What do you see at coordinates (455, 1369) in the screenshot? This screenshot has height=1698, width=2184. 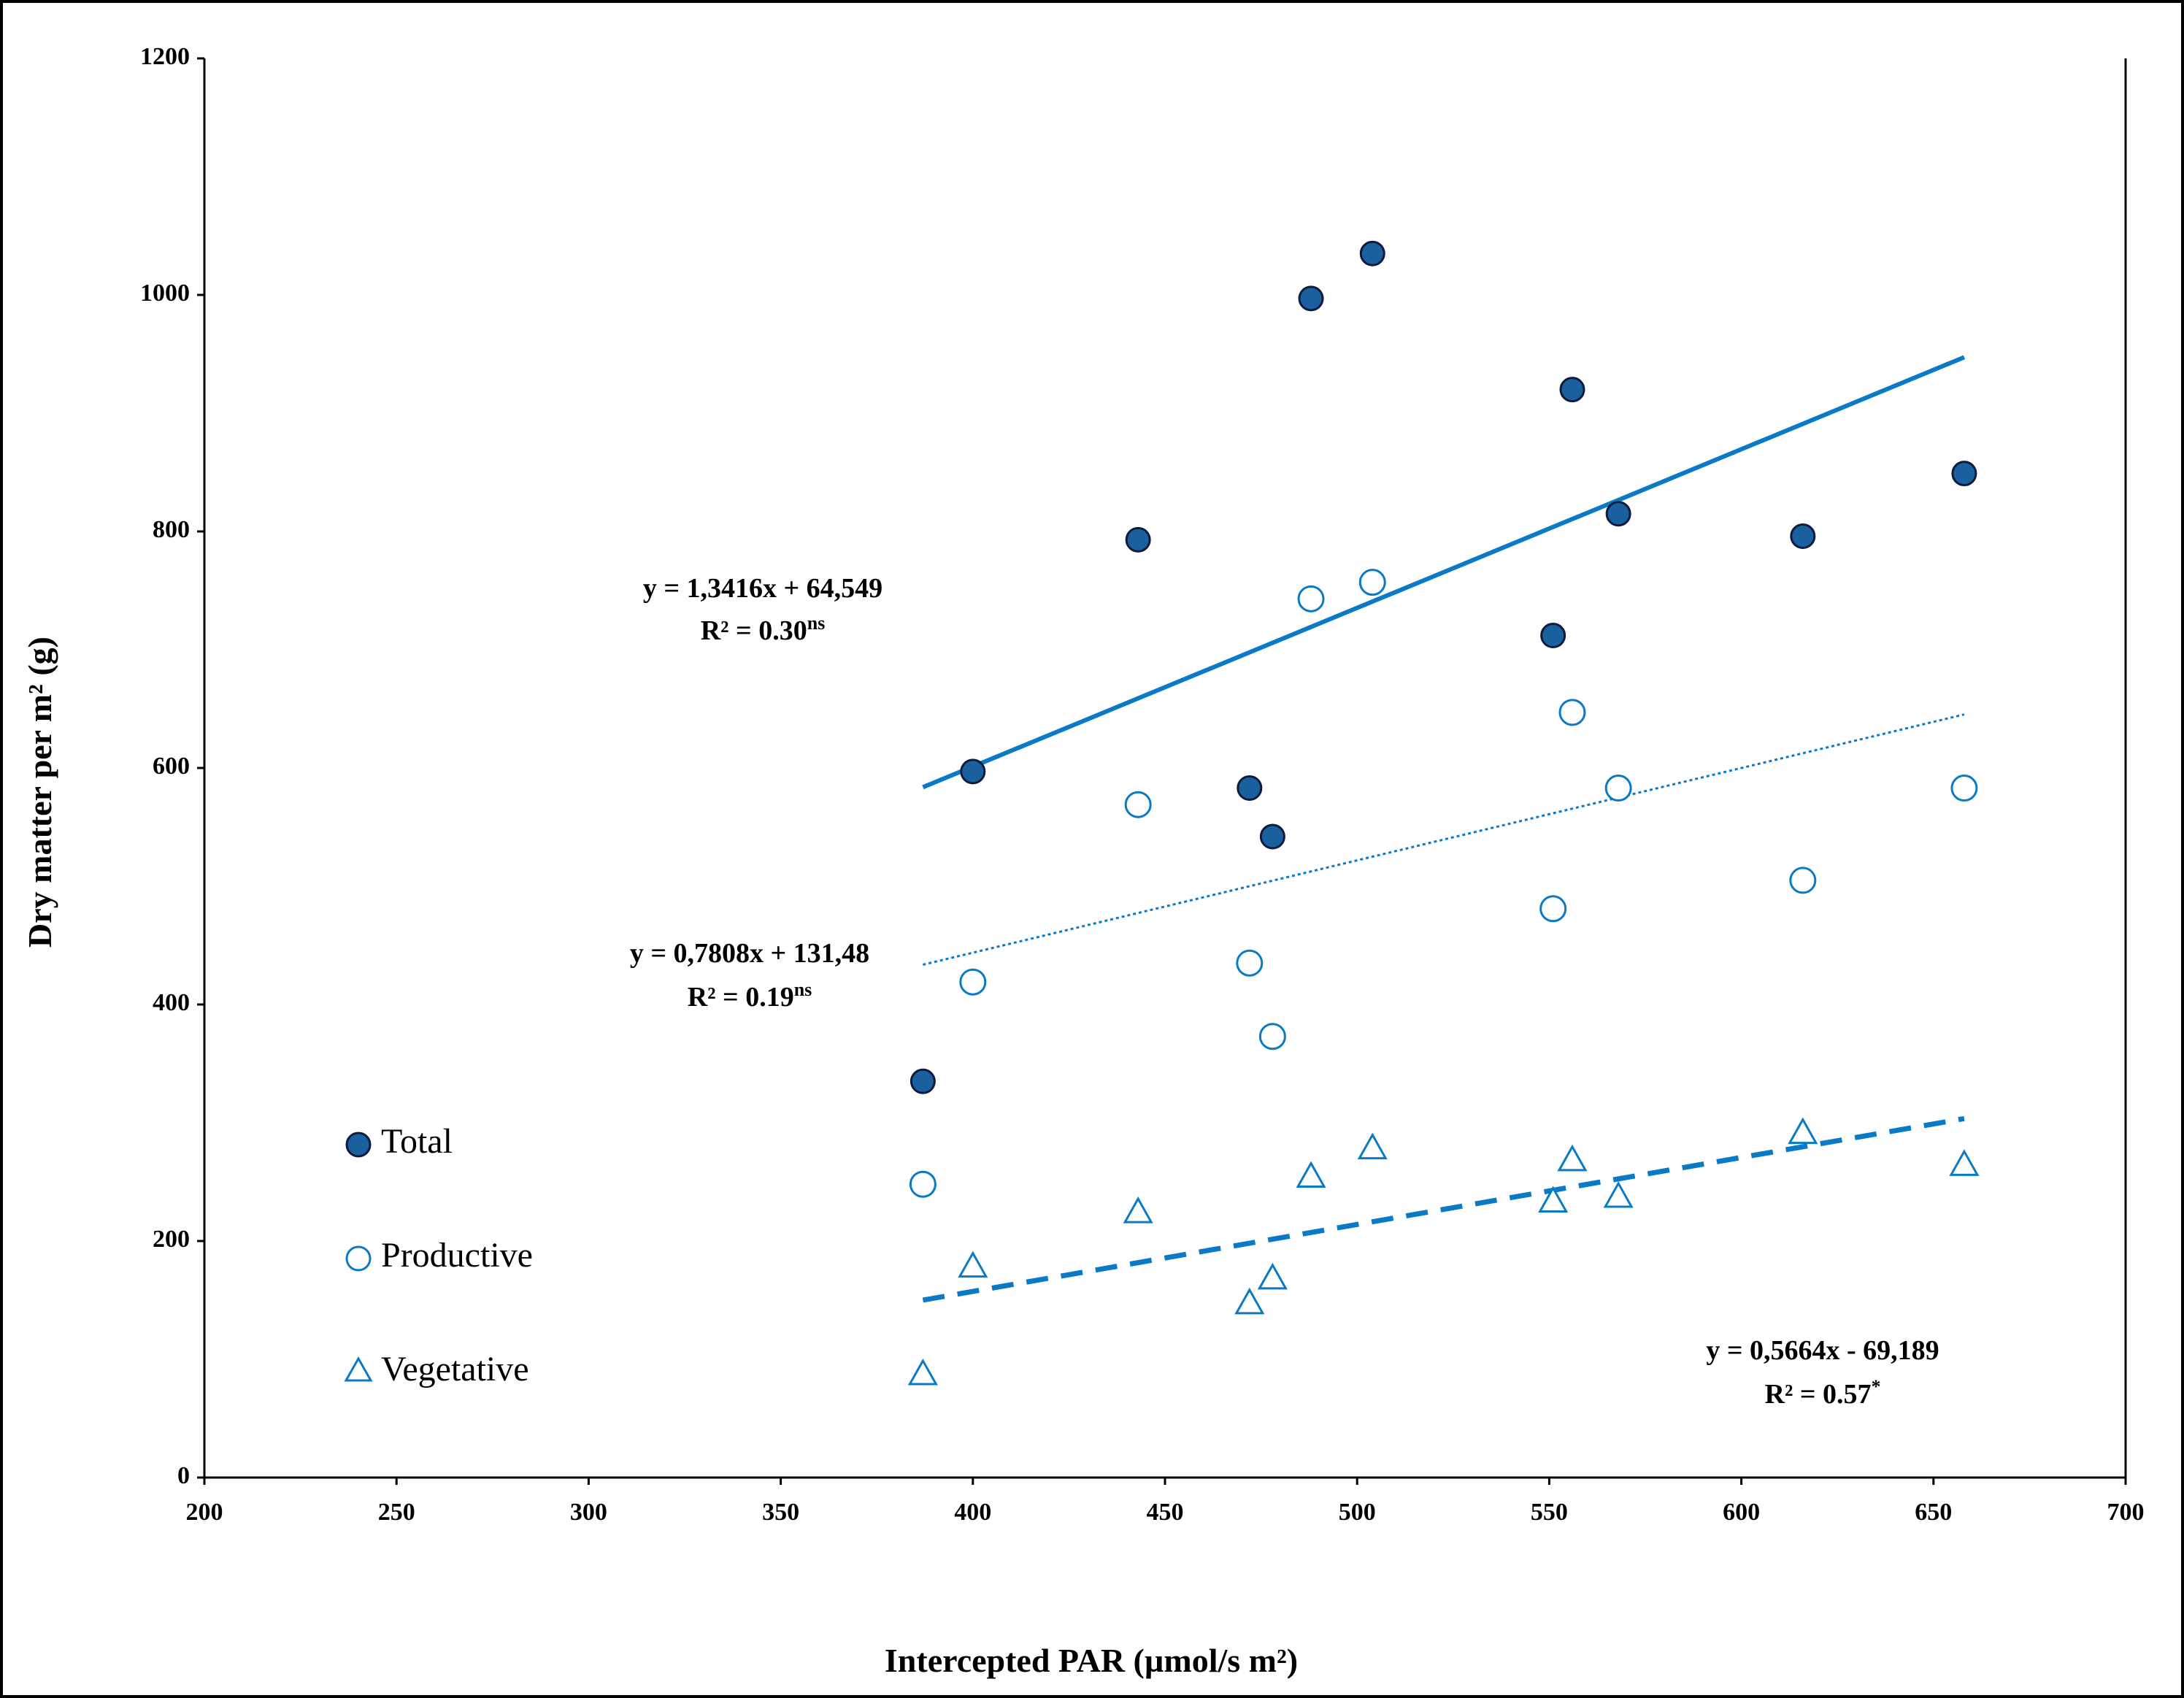 I see `legend-label-vegetative: Vegetative` at bounding box center [455, 1369].